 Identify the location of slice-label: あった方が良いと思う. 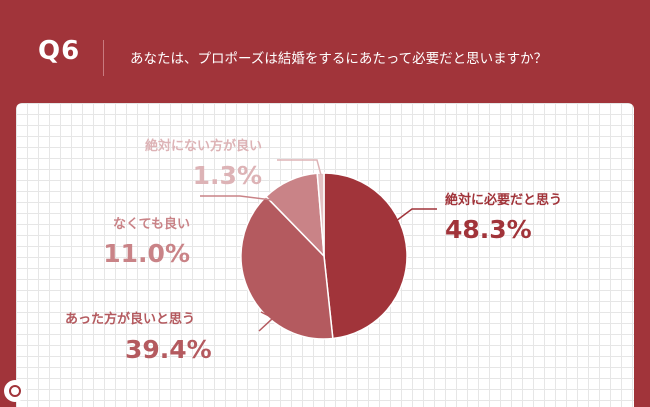
(130, 319).